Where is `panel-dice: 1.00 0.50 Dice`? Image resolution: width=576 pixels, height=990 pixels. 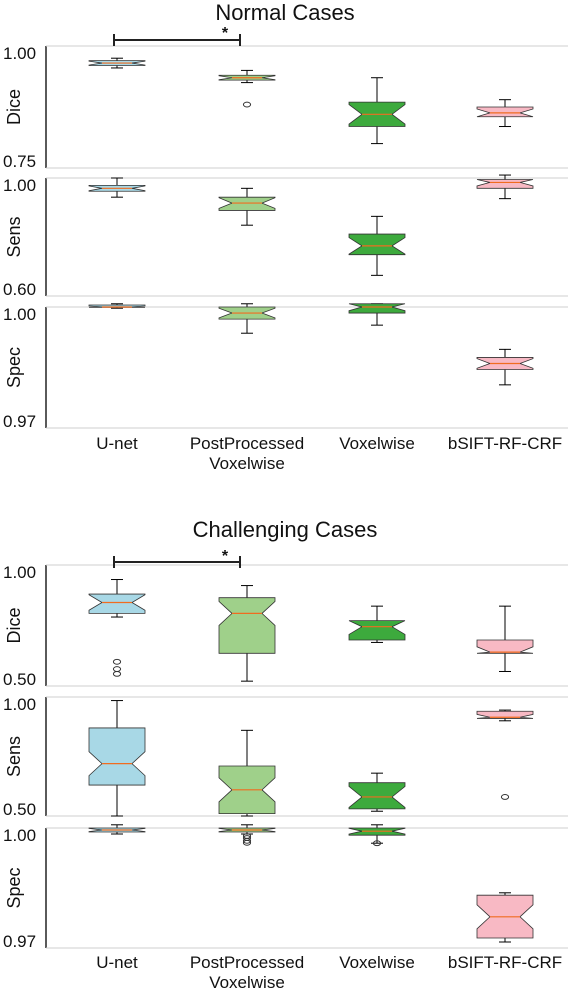
panel-dice: 1.00 0.50 Dice is located at coordinates (285, 626).